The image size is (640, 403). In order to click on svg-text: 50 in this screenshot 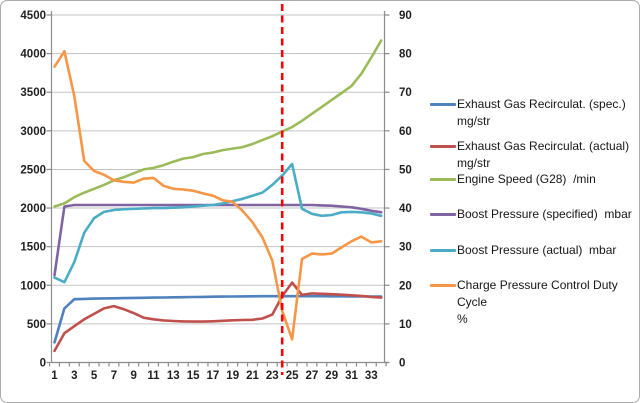, I will do `click(405, 170)`.